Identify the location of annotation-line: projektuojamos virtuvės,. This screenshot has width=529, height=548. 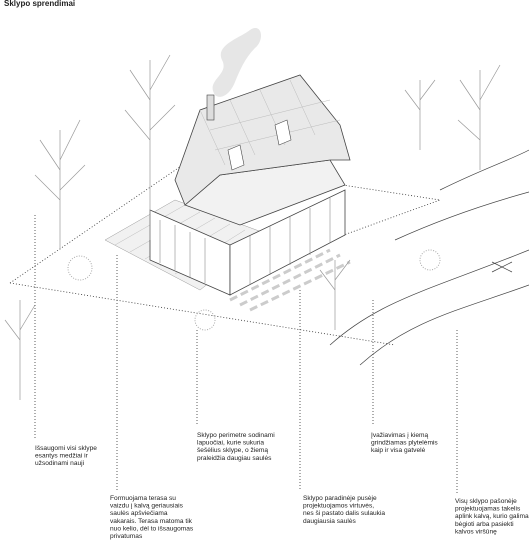
(338, 506).